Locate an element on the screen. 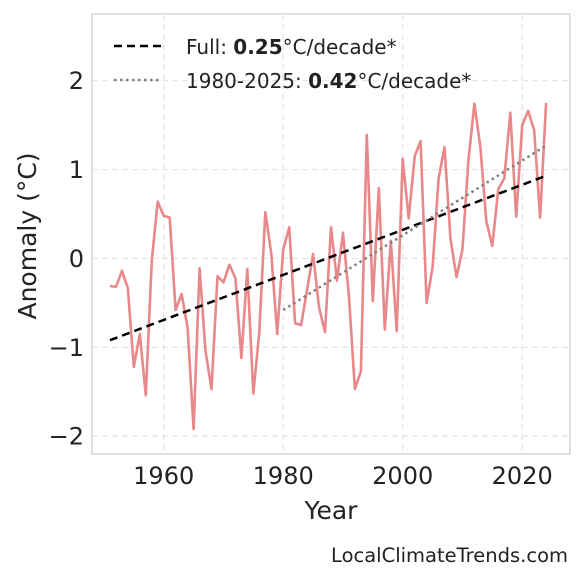 This screenshot has height=584, width=585. legend-recent-prefix: 1980-2025: is located at coordinates (247, 81).